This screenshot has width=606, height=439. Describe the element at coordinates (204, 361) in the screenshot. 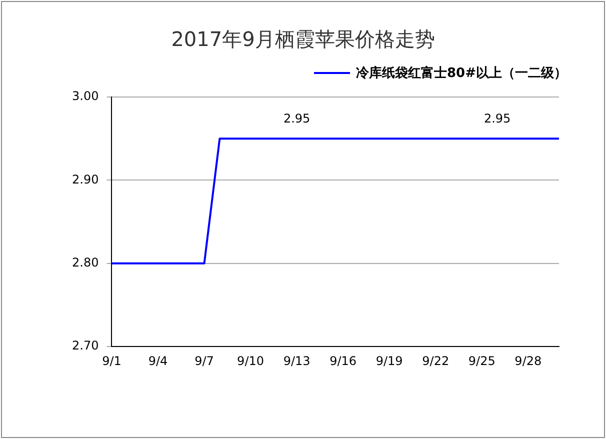

I see `x-tick-label: 9/7` at that location.